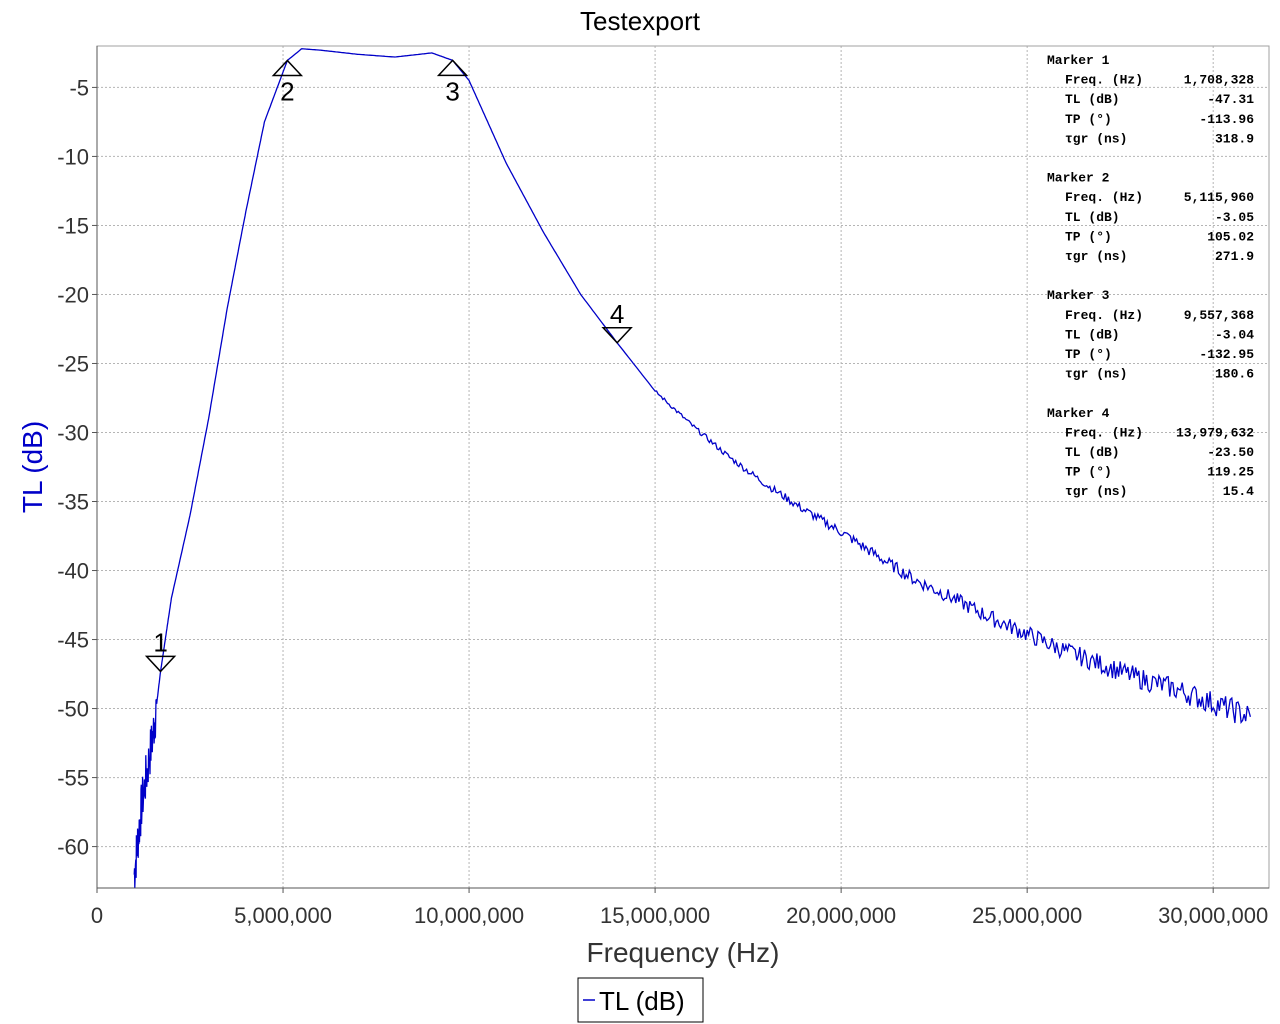  What do you see at coordinates (1230, 472) in the screenshot?
I see `marker-table-value: 119.25` at bounding box center [1230, 472].